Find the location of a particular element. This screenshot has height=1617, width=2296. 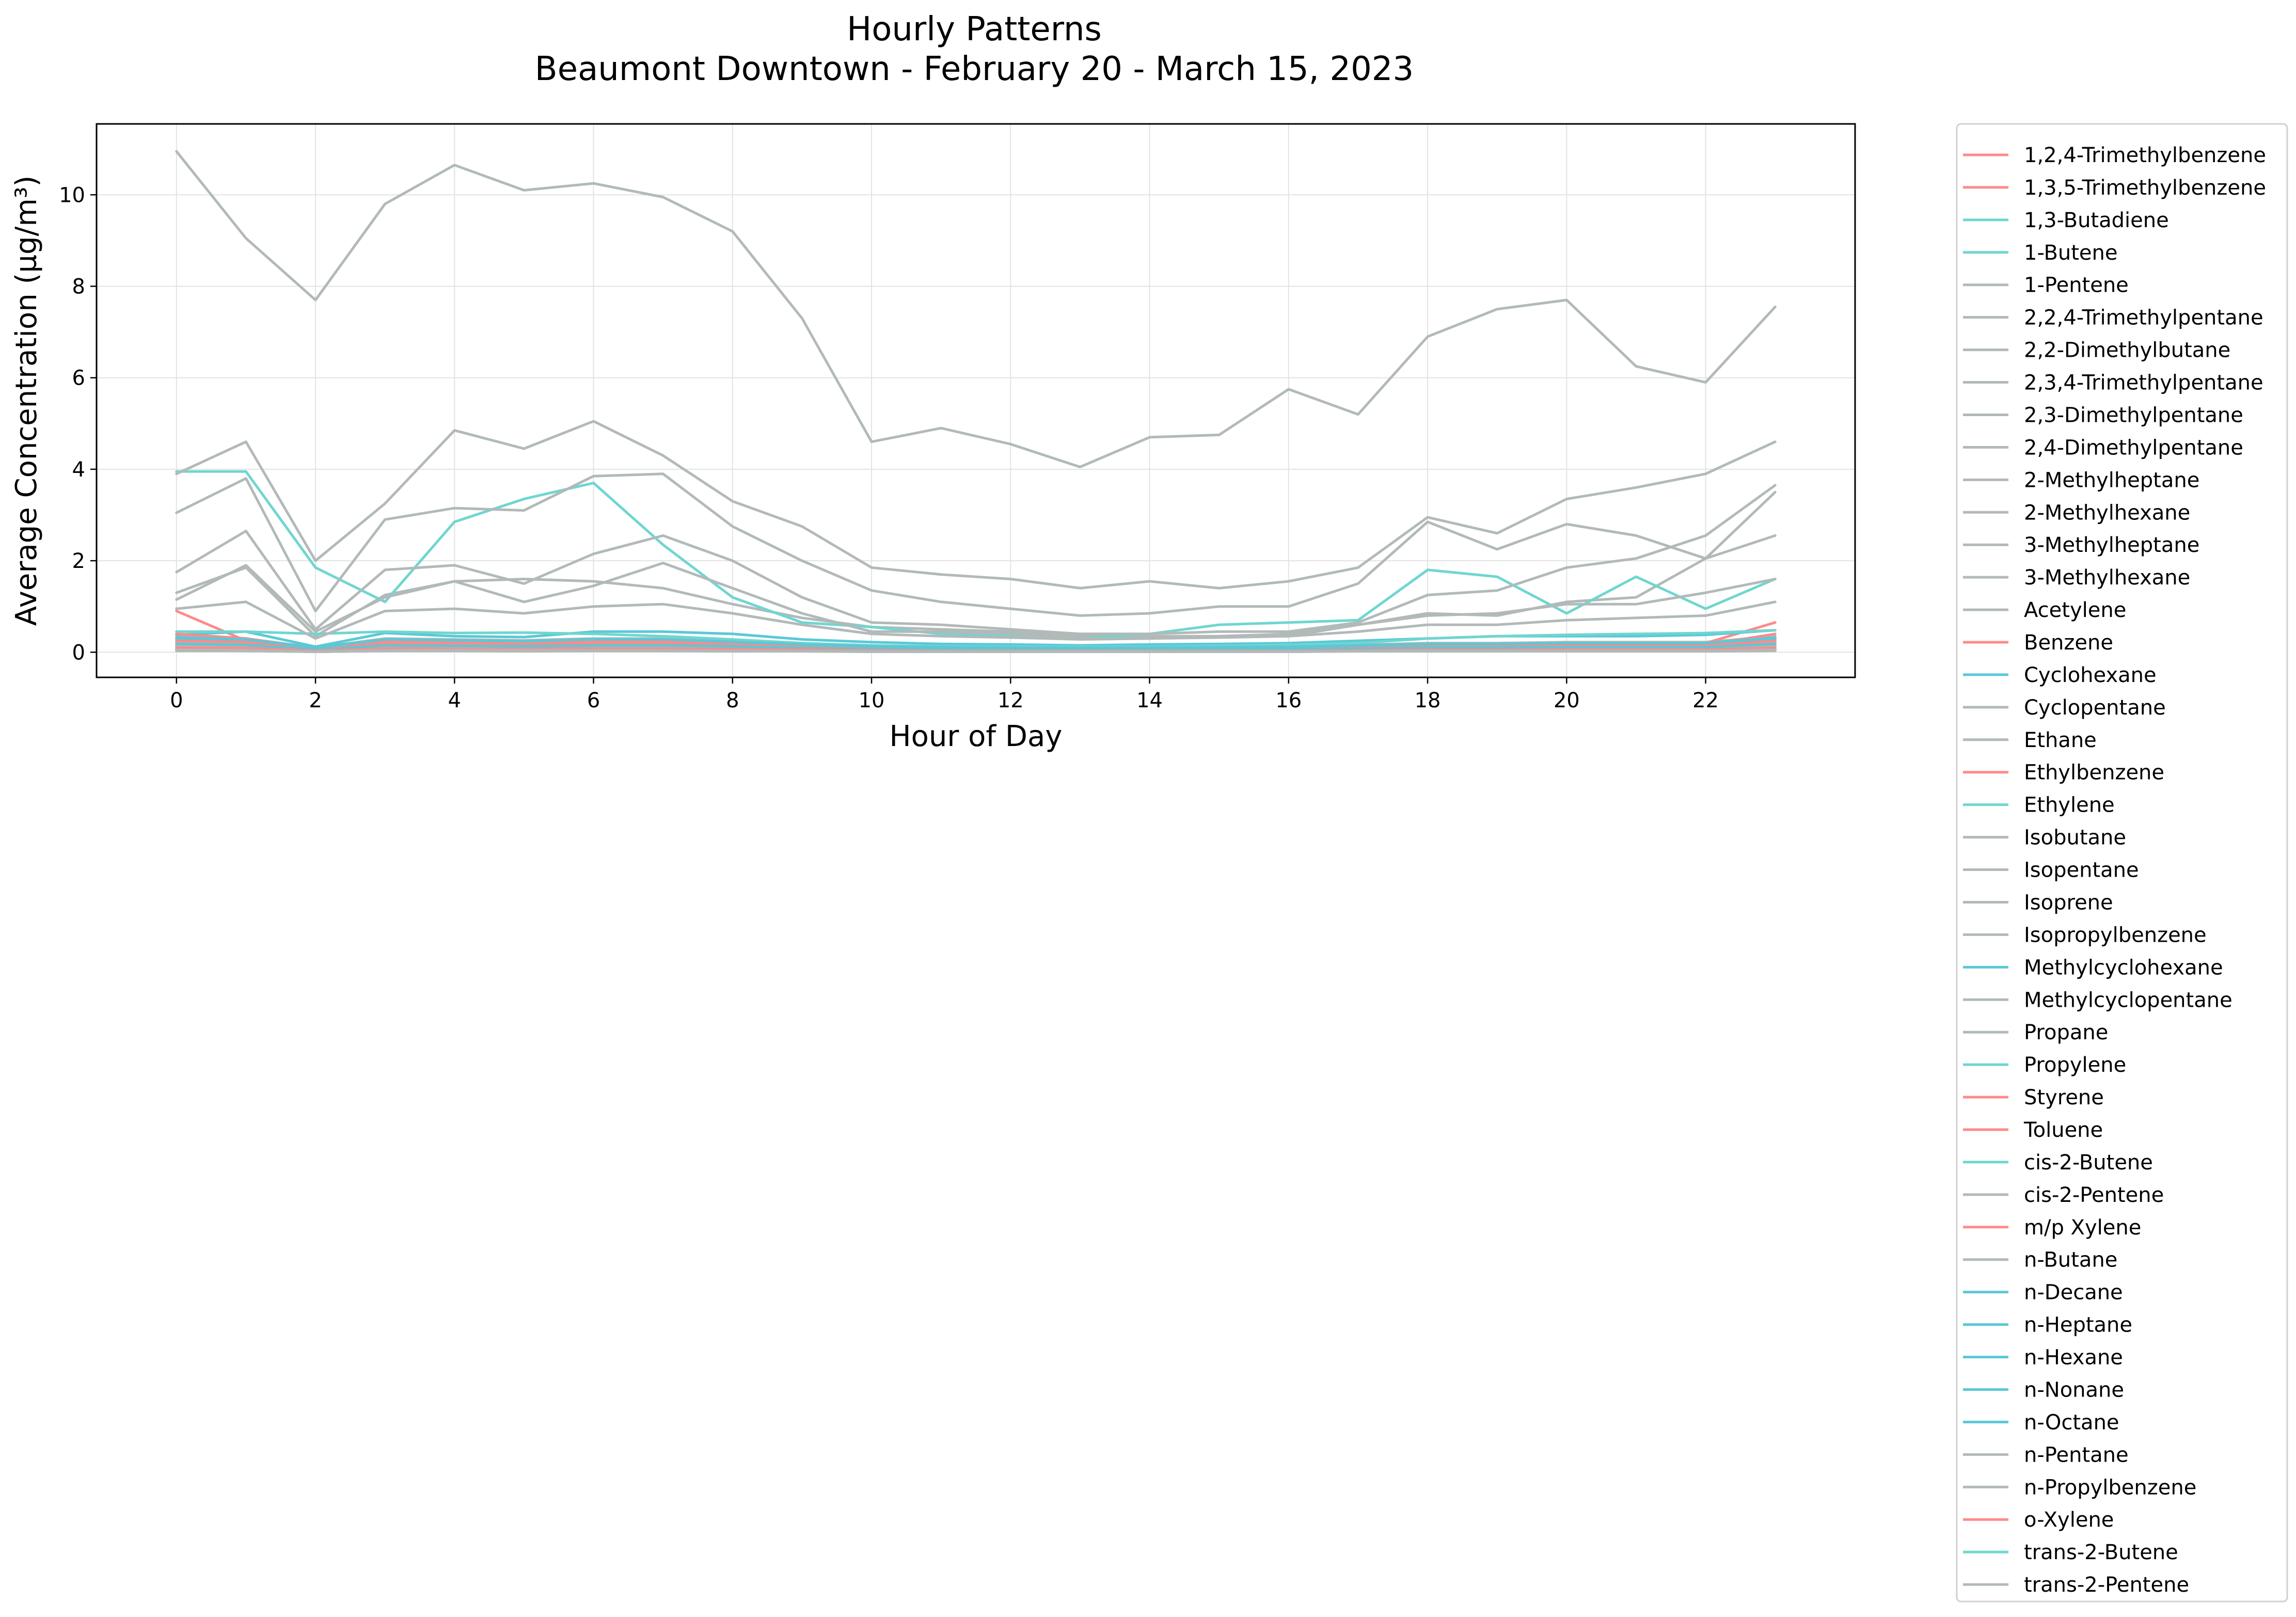

x-axis-ticks: 0 2 4 6 8 10 12 14 16 18 20 22 is located at coordinates (945, 694).